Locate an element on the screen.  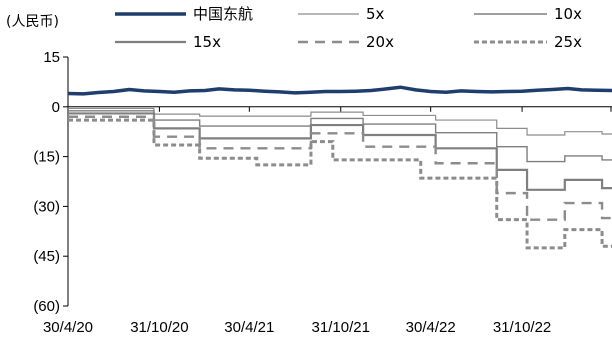
series-line-5x is located at coordinates (340, 121).